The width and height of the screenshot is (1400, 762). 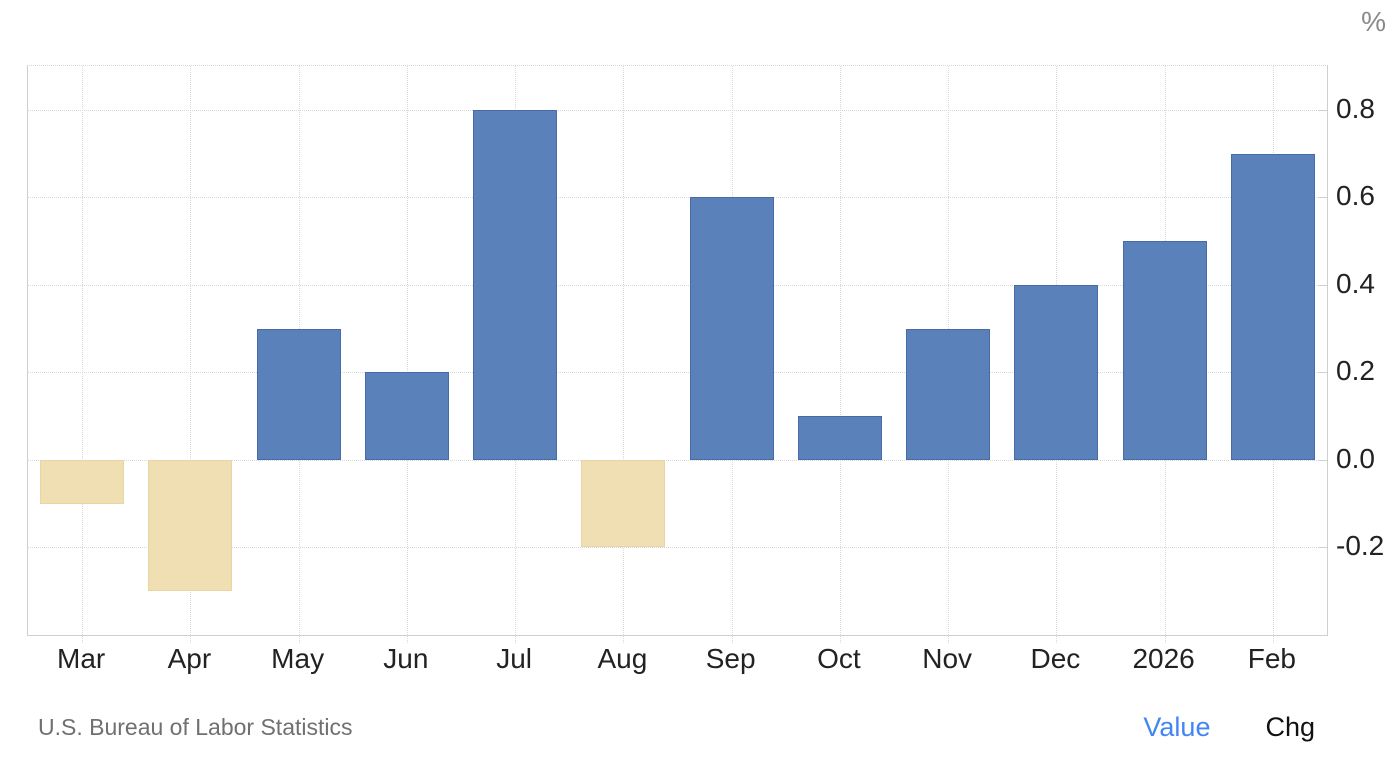 I want to click on source-attribution: U.S. Bureau of Labor Statistics, so click(x=195, y=727).